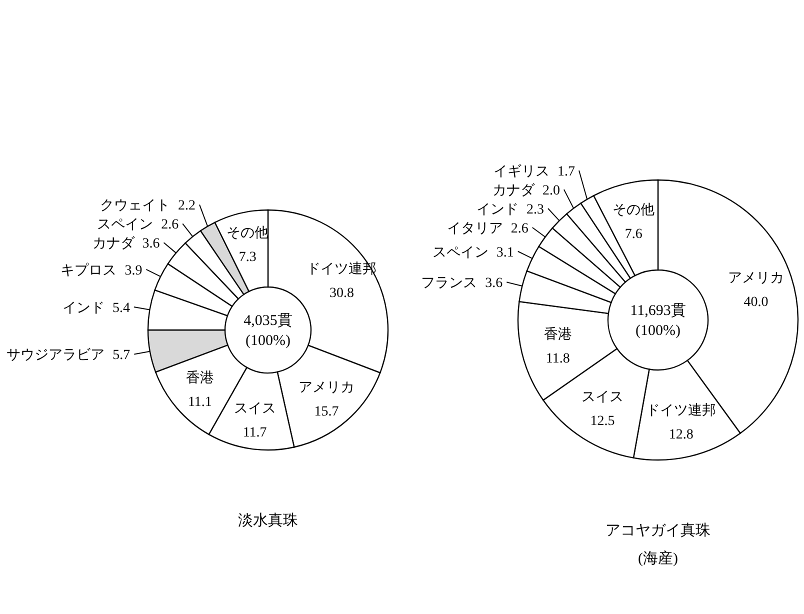 The image size is (804, 614). What do you see at coordinates (135, 206) in the screenshot?
I see `slice-label: クウェイト` at bounding box center [135, 206].